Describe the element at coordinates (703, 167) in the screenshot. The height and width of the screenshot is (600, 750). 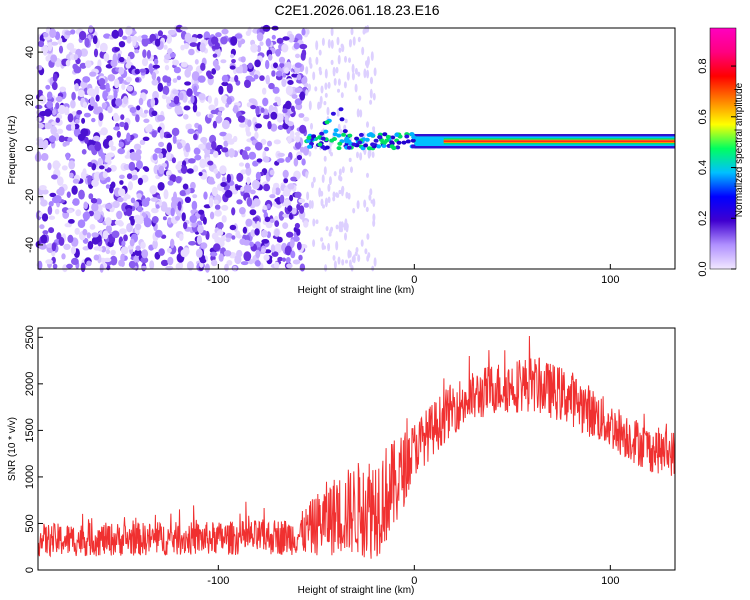
I see `colorbar-tick-label: 0.4` at that location.